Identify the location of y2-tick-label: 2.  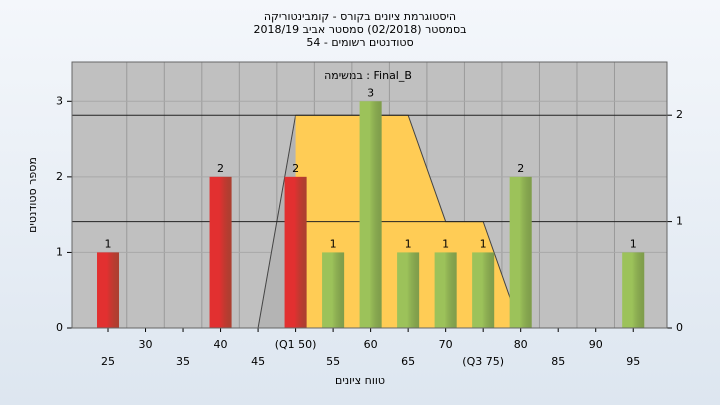
(679, 114).